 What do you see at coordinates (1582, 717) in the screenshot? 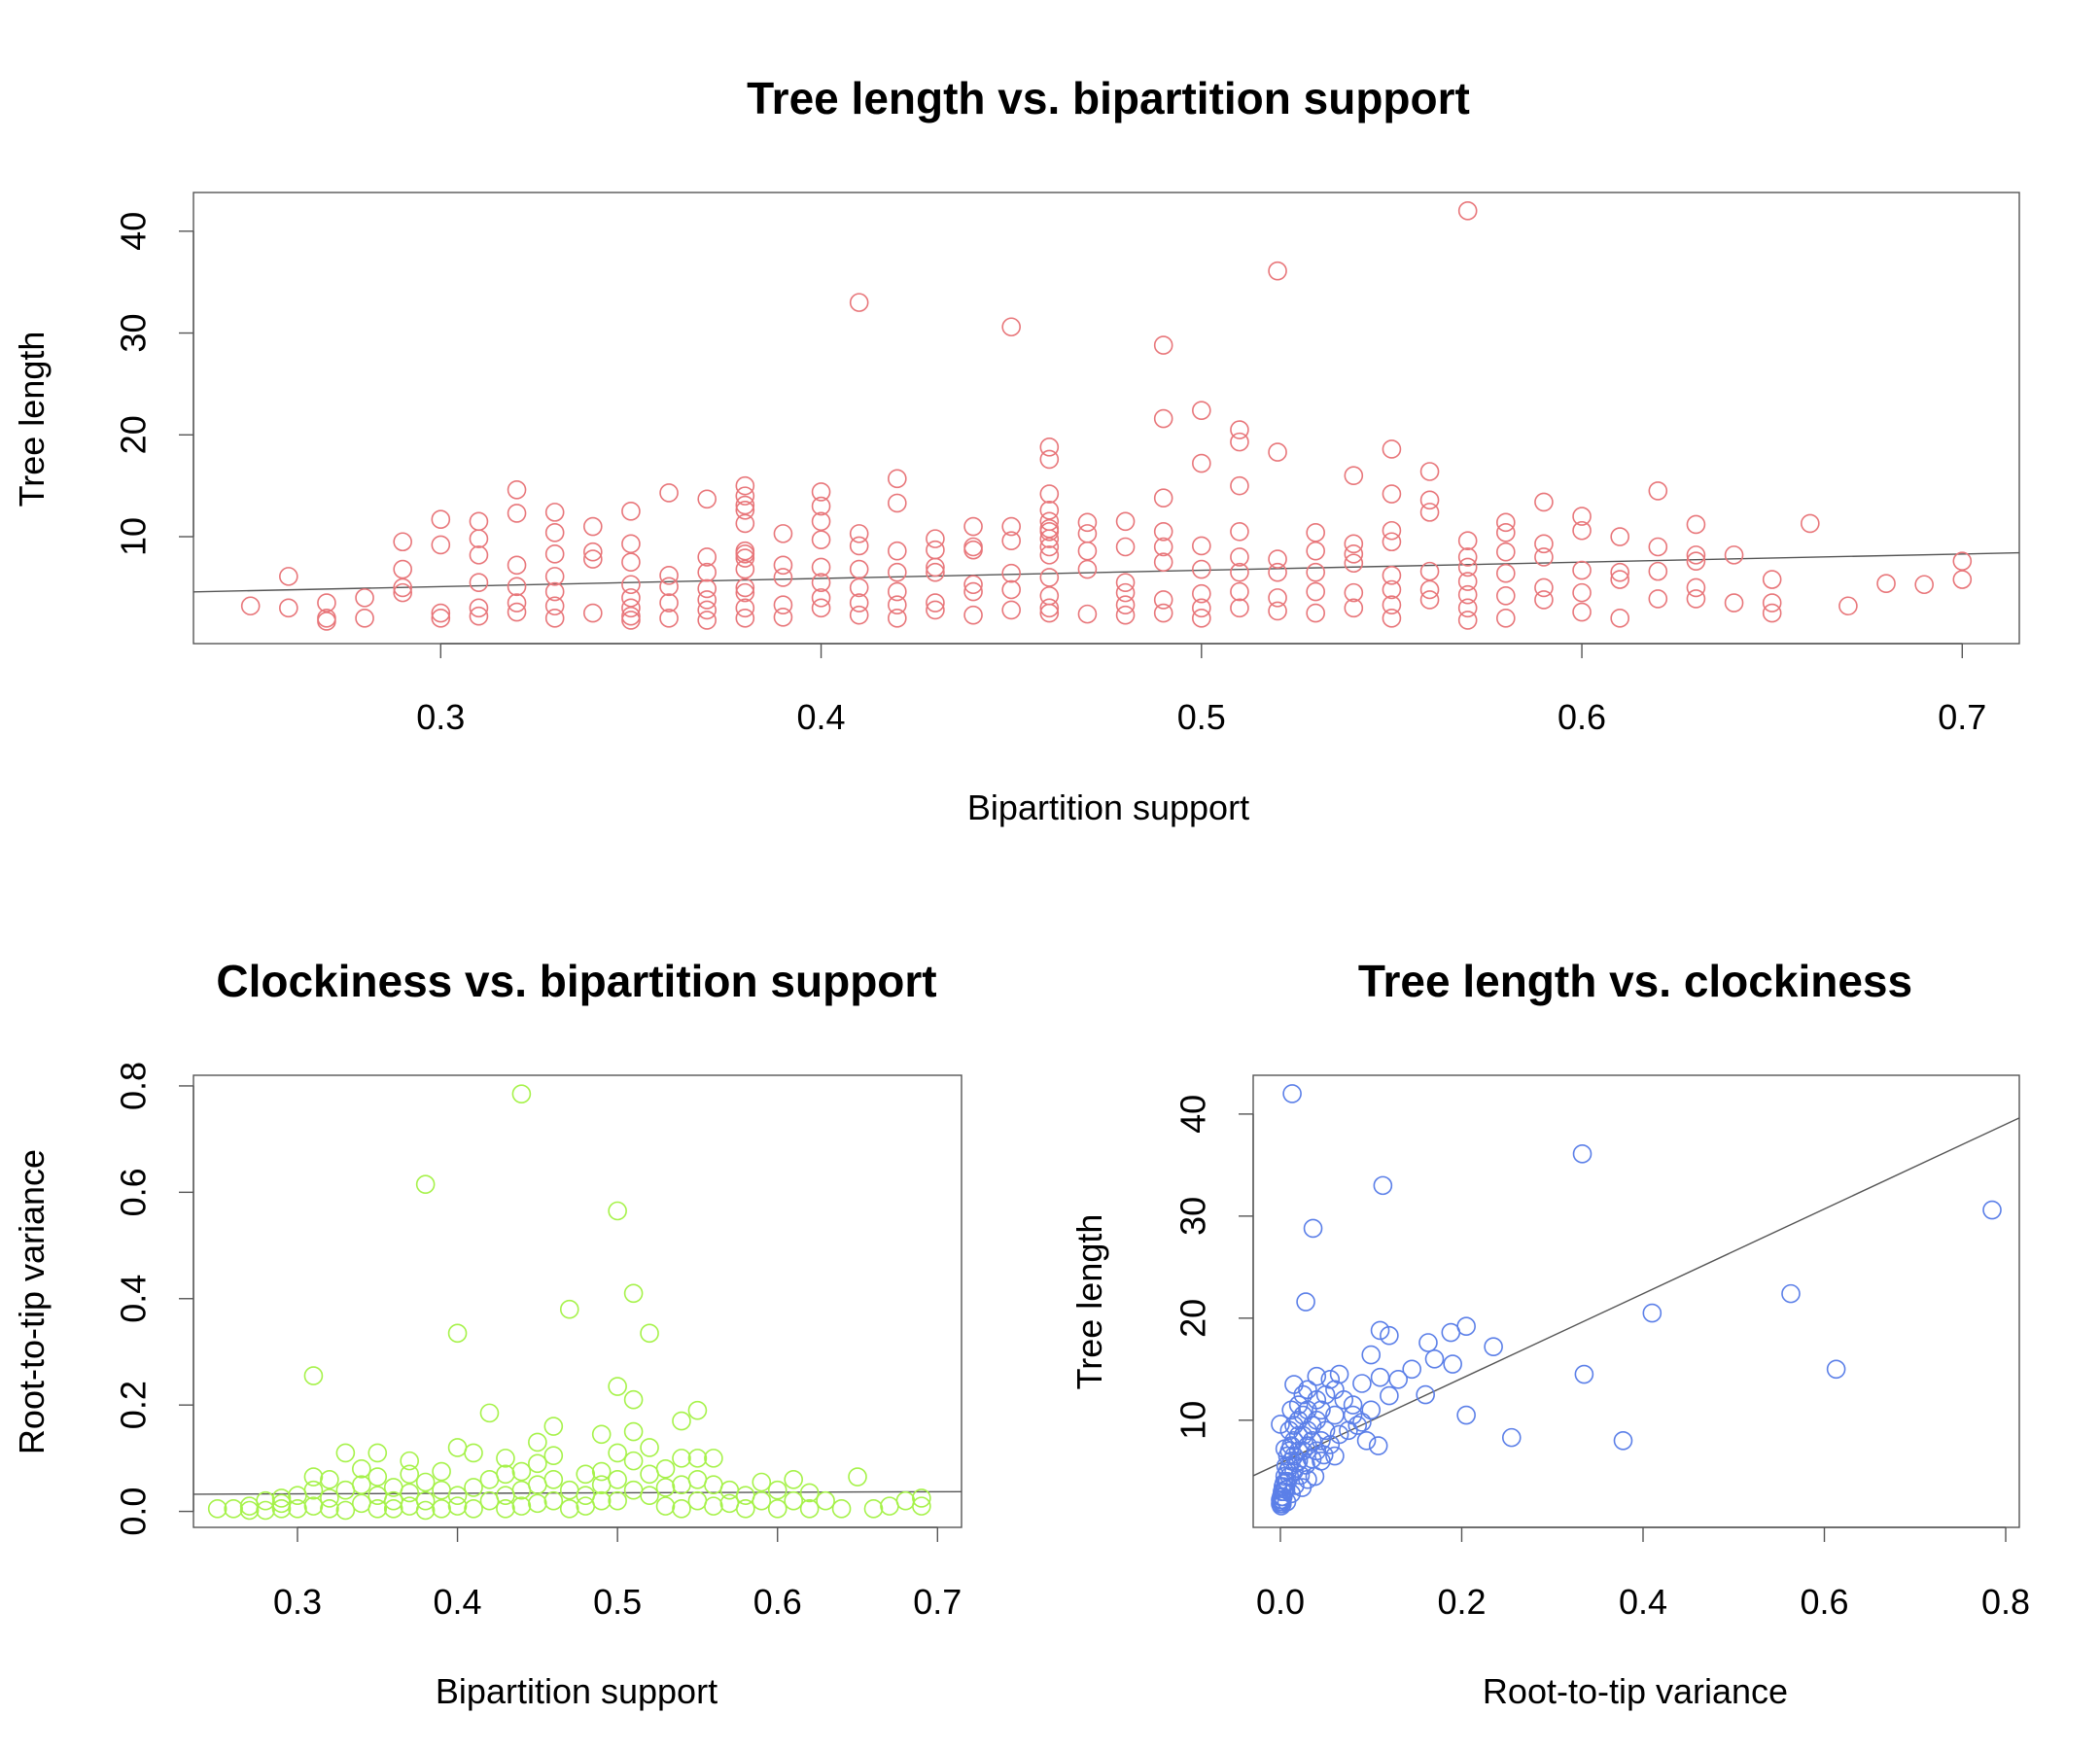
I see `x-tick-label: 0.6` at bounding box center [1582, 717].